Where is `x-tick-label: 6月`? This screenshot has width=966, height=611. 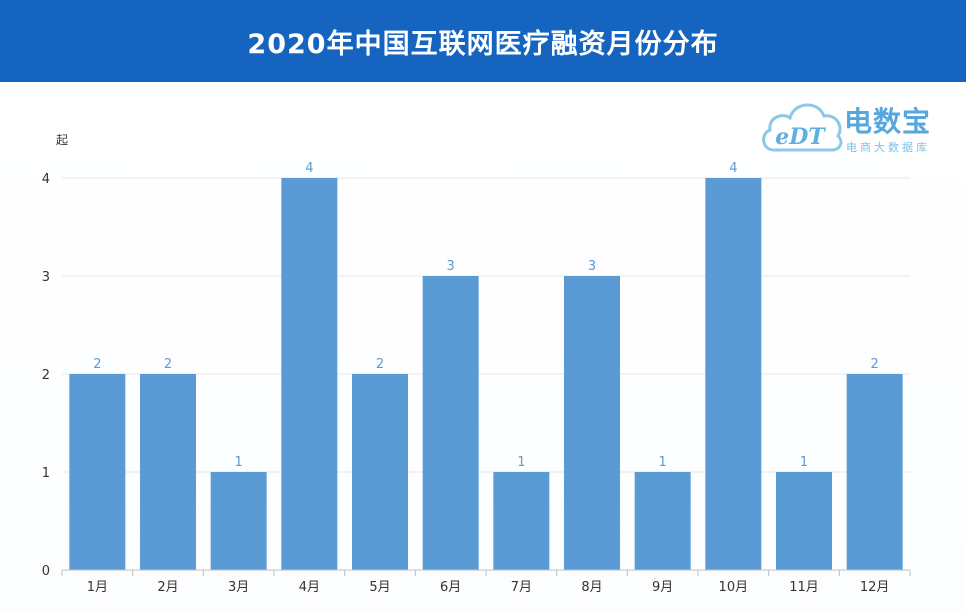
x-tick-label: 6月 is located at coordinates (450, 587).